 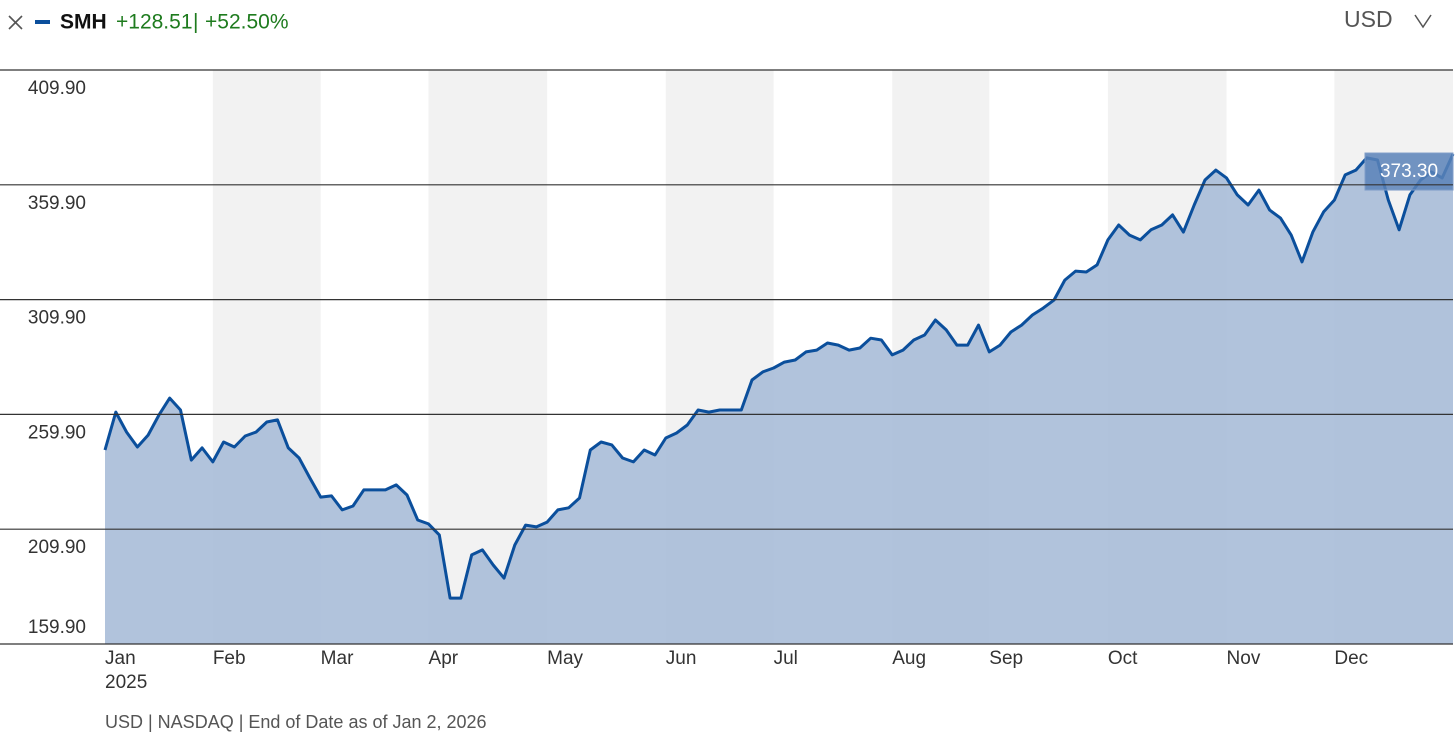 What do you see at coordinates (909, 658) in the screenshot?
I see `x-tick-label: Aug` at bounding box center [909, 658].